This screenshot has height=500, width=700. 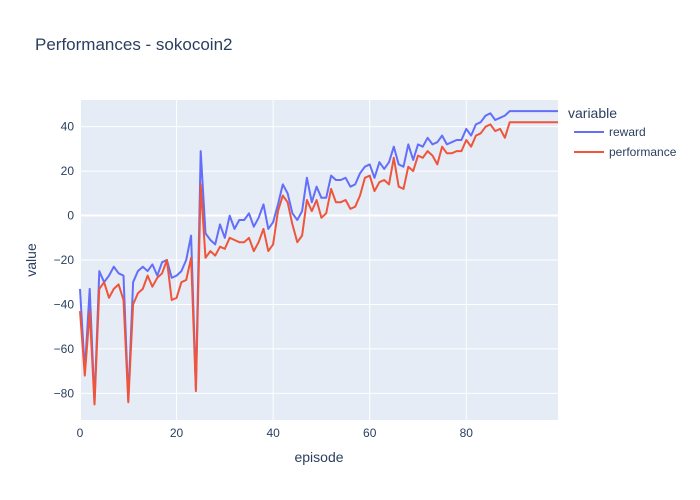 What do you see at coordinates (64, 349) in the screenshot?
I see `y-tick-label: −60` at bounding box center [64, 349].